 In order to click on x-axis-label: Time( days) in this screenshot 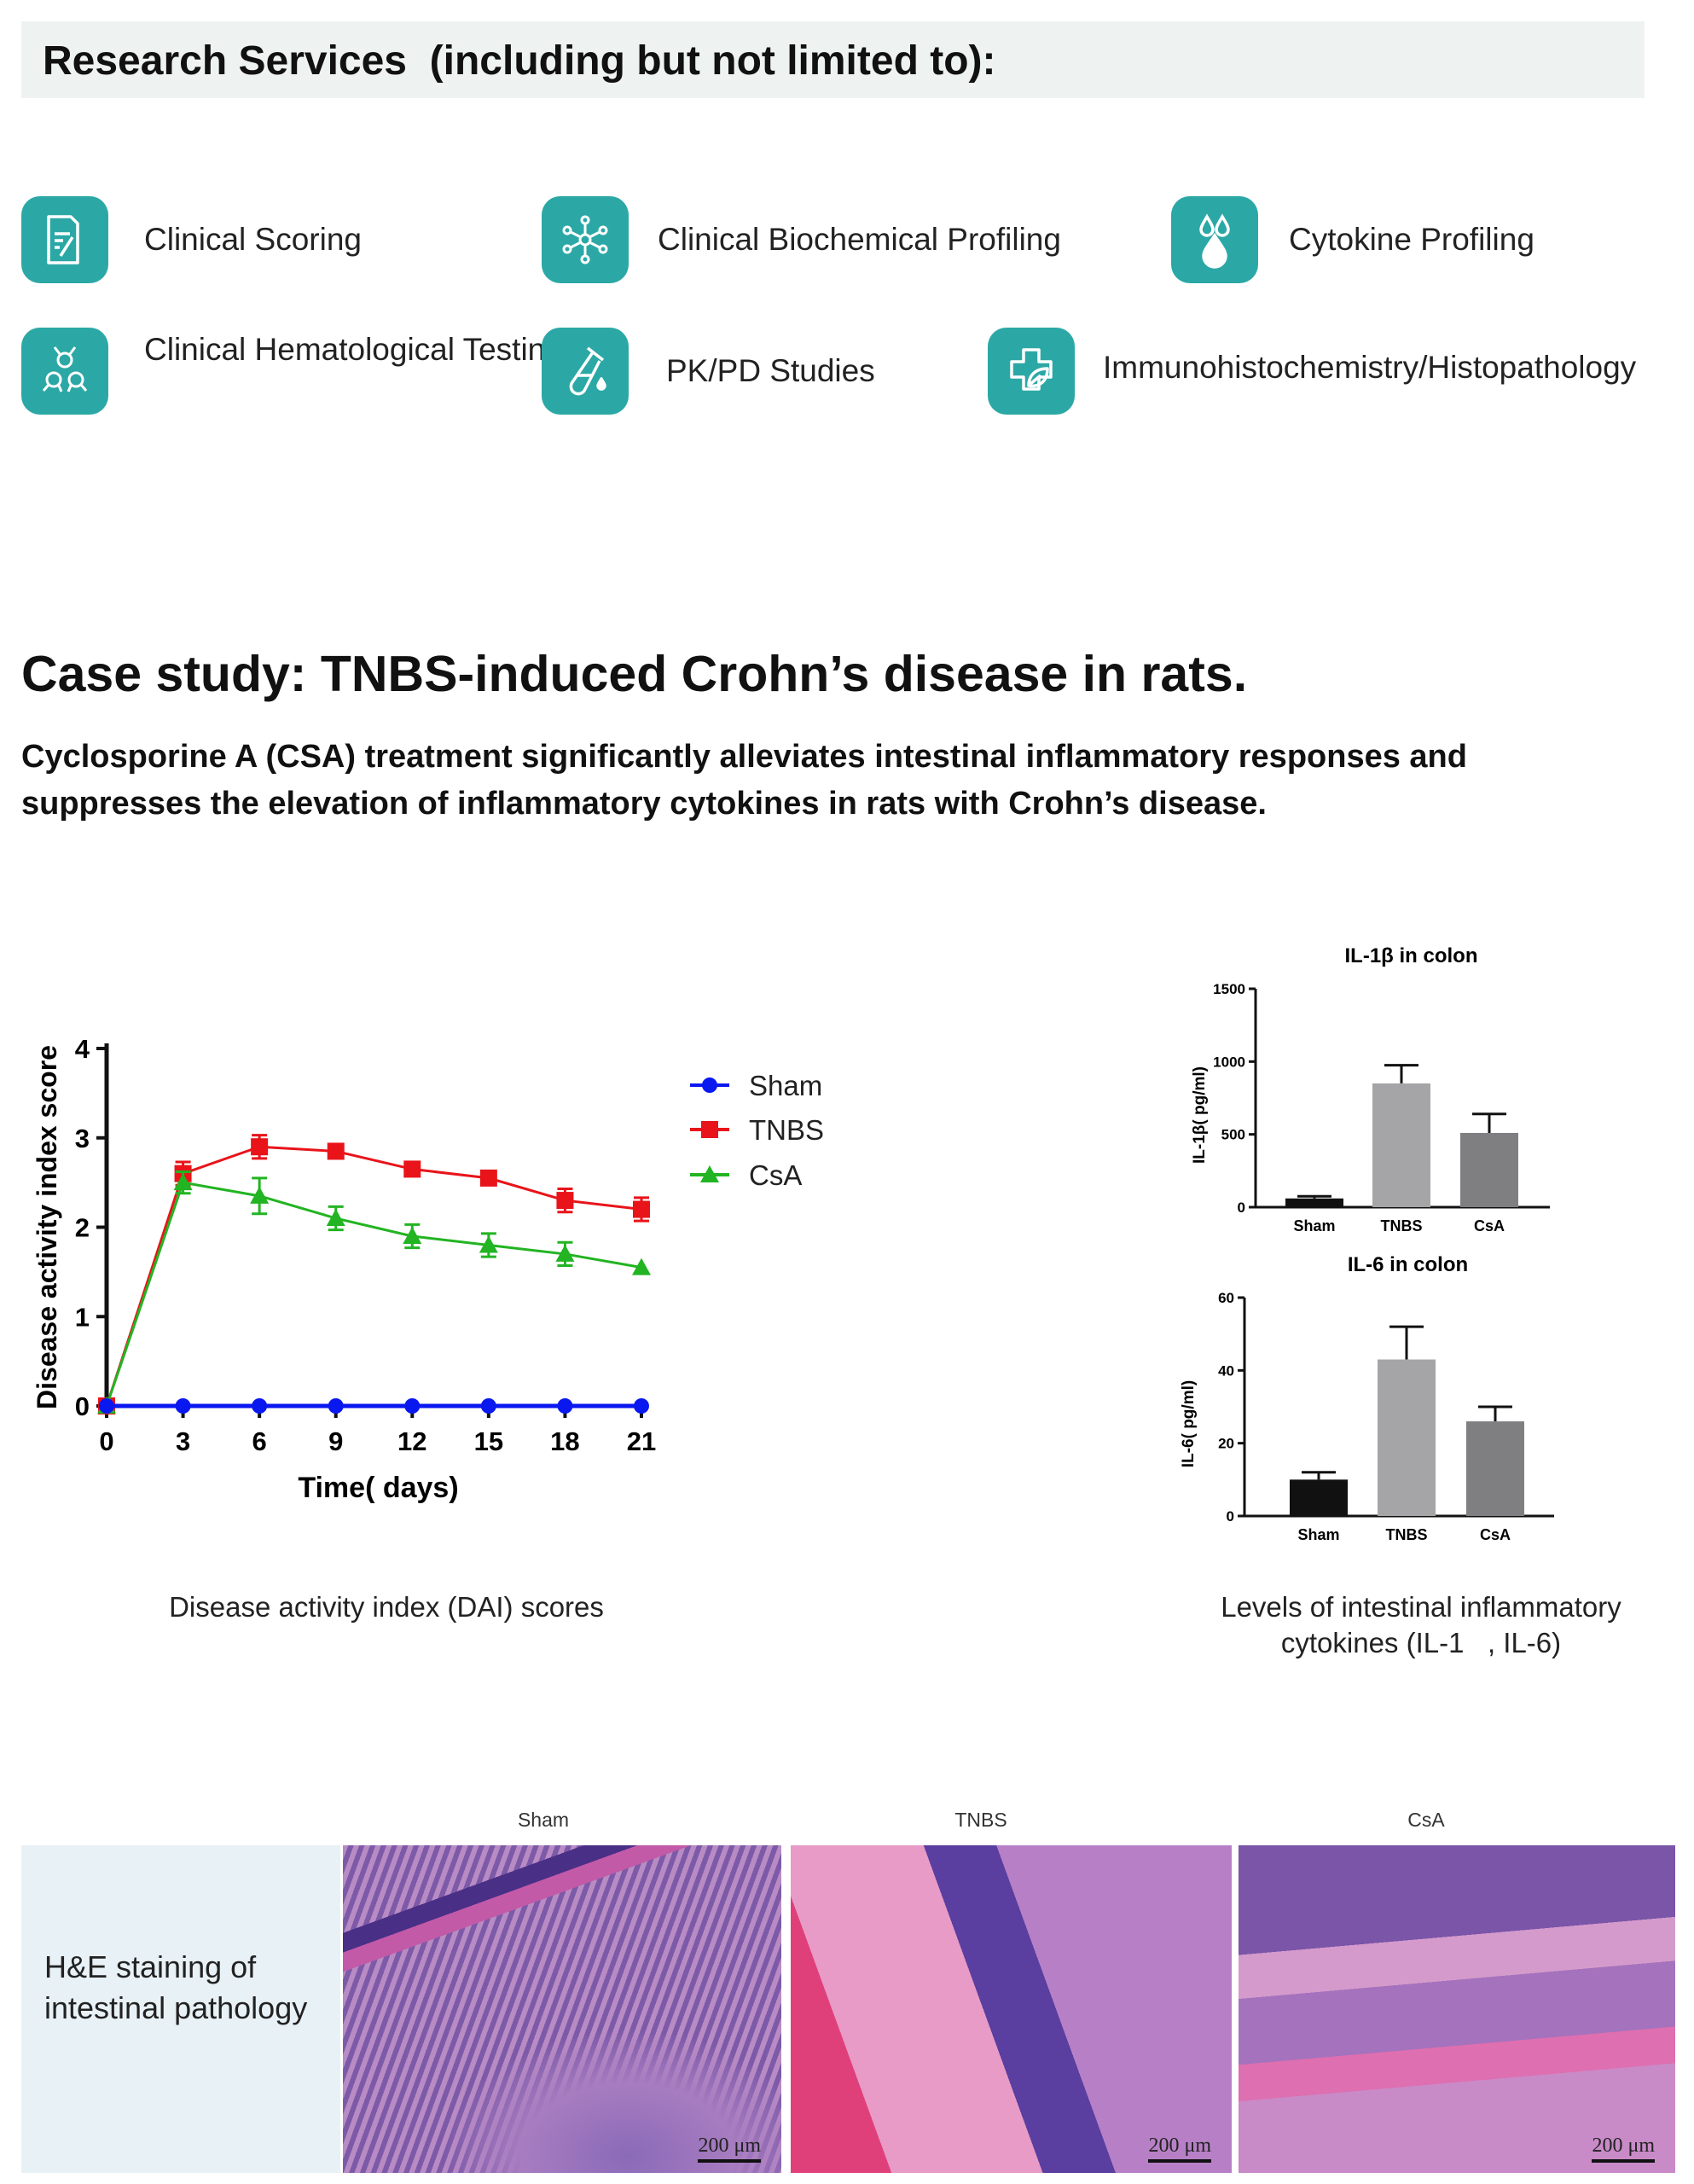, I will do `click(378, 1488)`.